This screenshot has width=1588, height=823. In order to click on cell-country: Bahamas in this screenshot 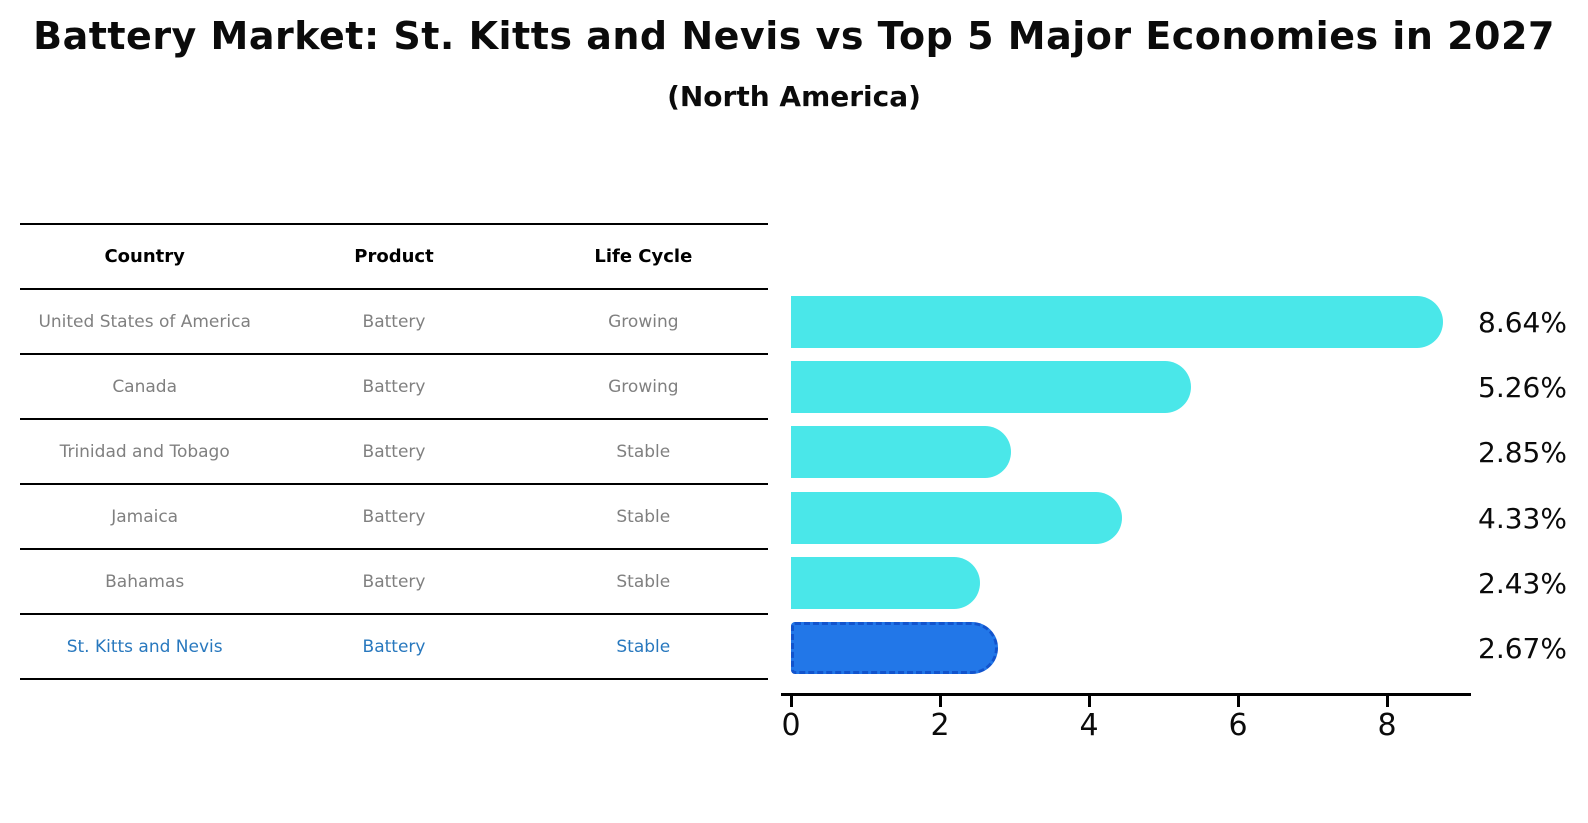, I will do `click(145, 581)`.